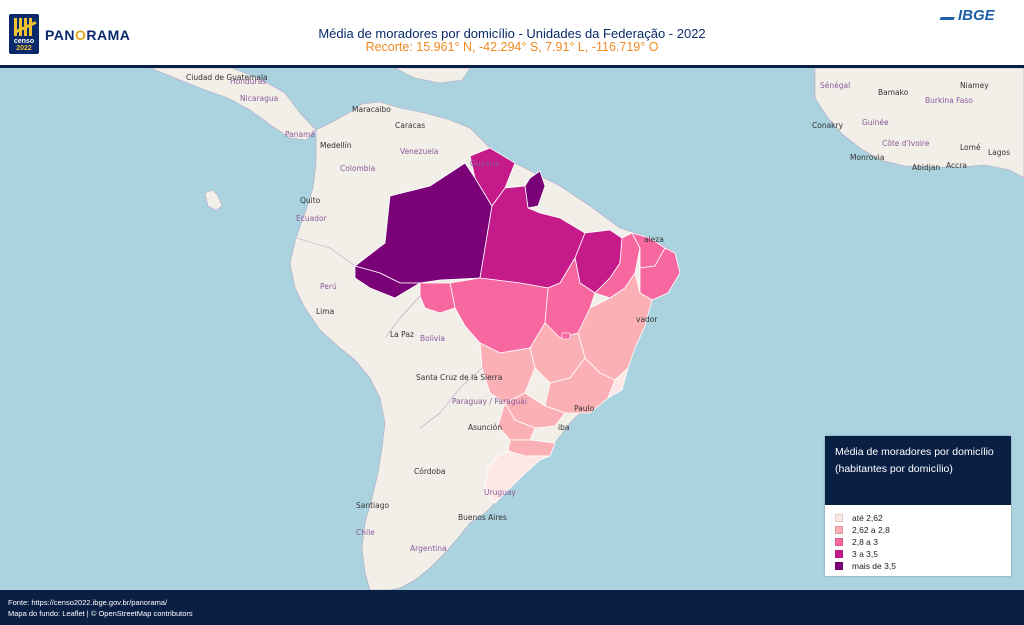 The width and height of the screenshot is (1024, 625). What do you see at coordinates (227, 77) in the screenshot?
I see `label-ciudad: Ciudad de Guatemala` at bounding box center [227, 77].